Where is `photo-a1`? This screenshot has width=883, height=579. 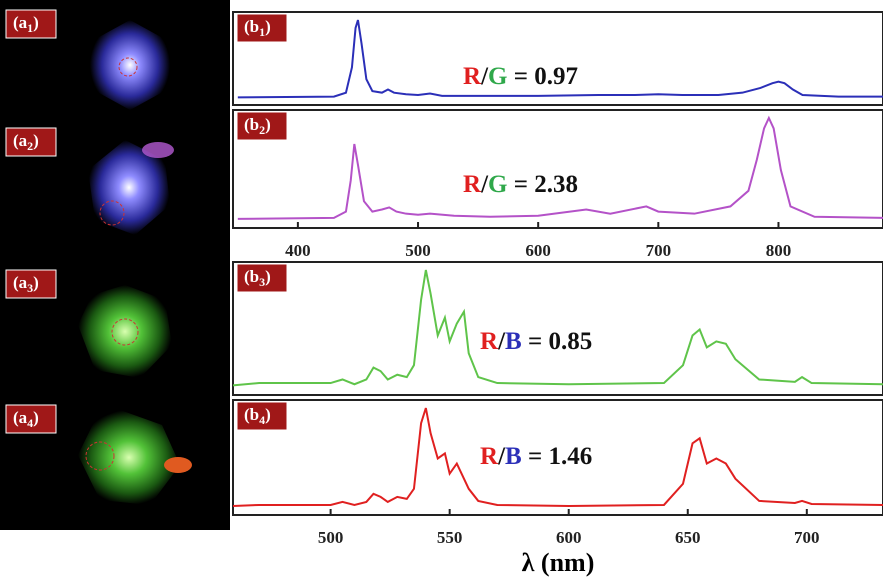 photo-a1 is located at coordinates (130, 65).